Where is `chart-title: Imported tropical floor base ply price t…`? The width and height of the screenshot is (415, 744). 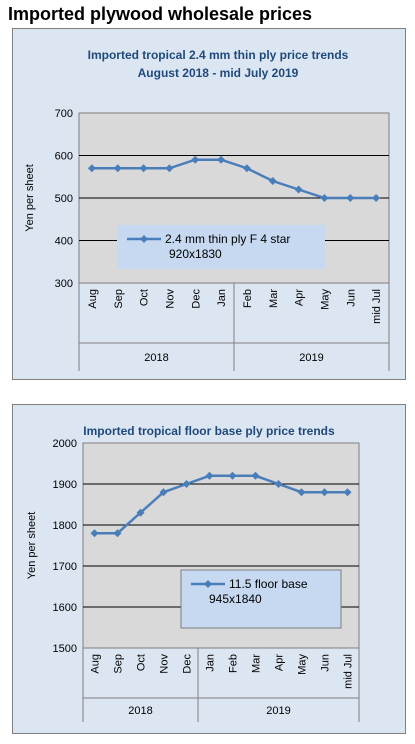 chart-title: Imported tropical floor base ply price t… is located at coordinates (209, 431).